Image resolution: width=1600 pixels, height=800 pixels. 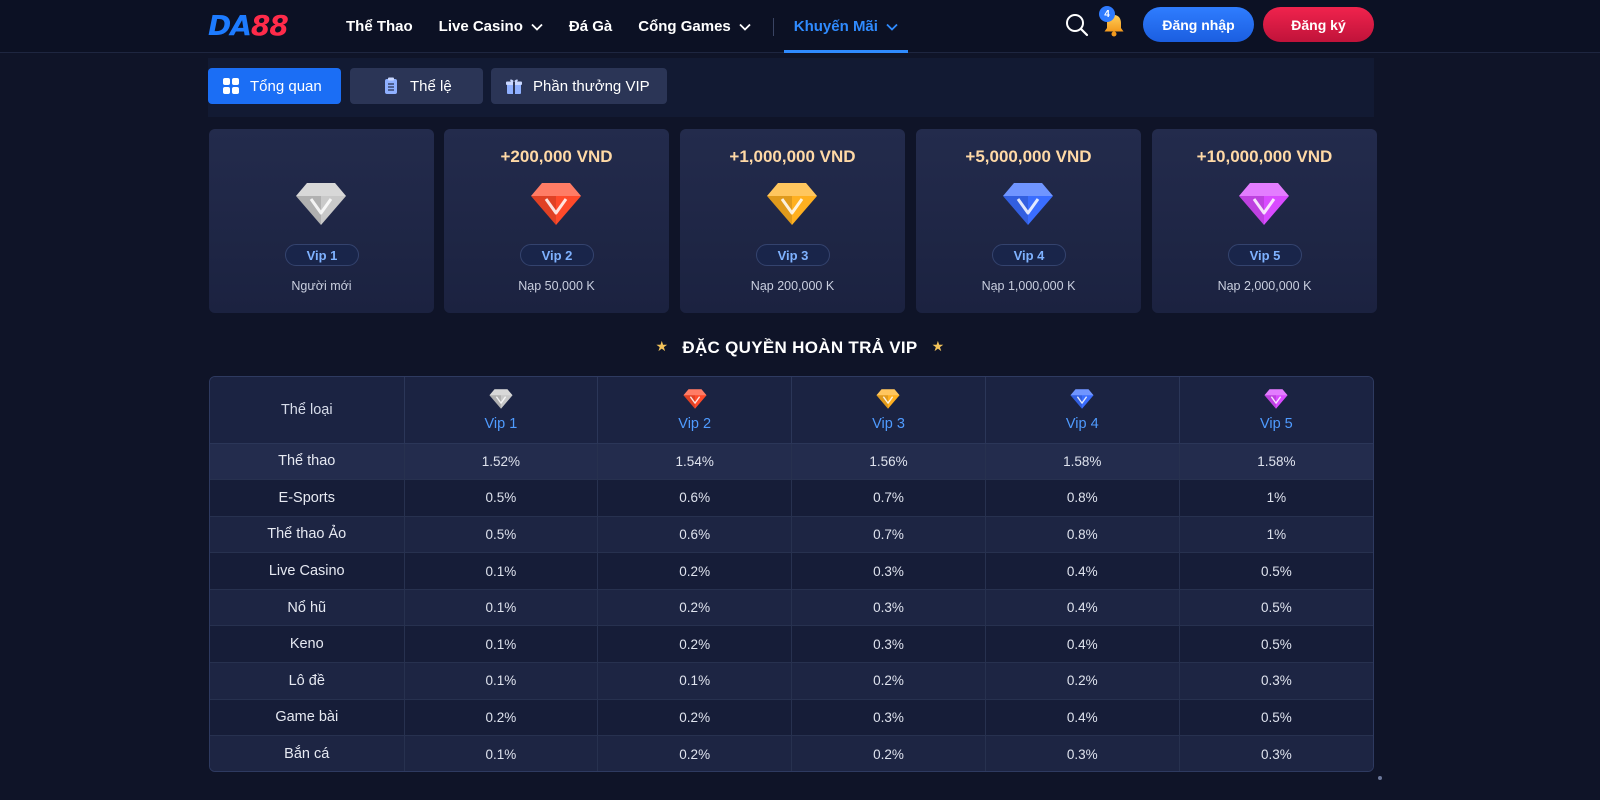 What do you see at coordinates (491, 26) in the screenshot?
I see `nav-live-casino: Live Casino` at bounding box center [491, 26].